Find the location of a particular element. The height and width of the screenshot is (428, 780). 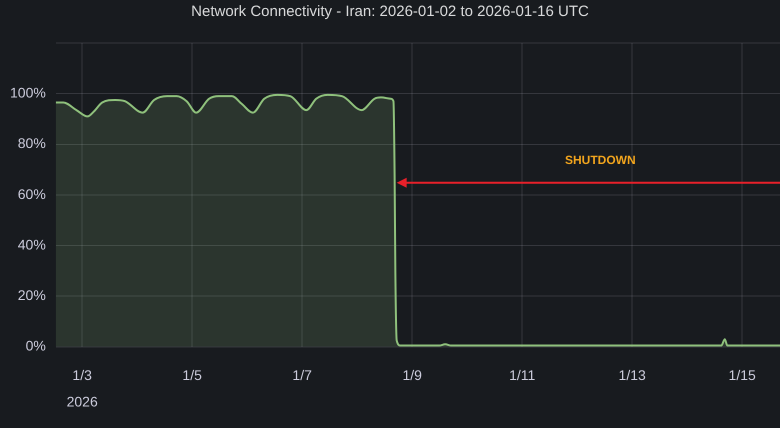

x-tick-label: 1/9 is located at coordinates (412, 374).